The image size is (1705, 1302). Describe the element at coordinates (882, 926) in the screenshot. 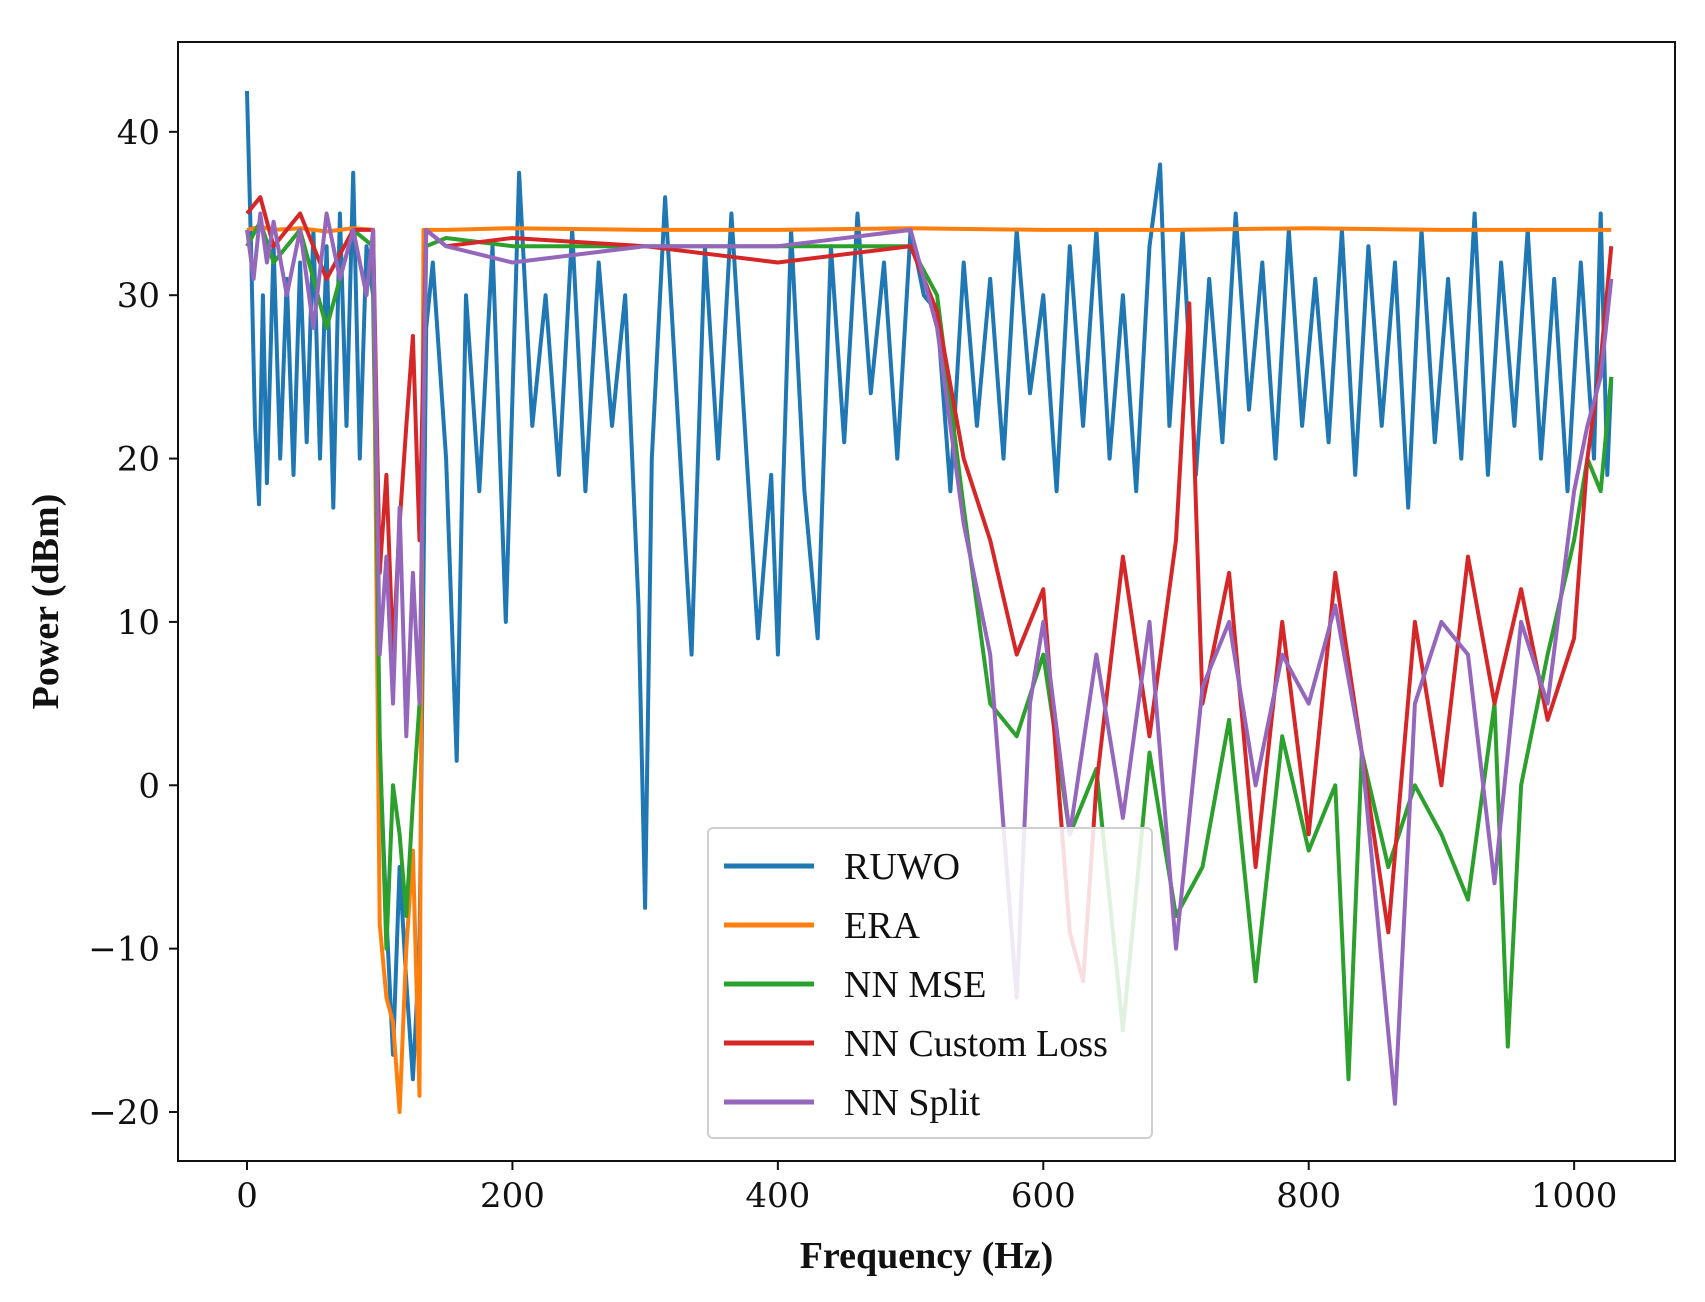

I see `legend-label: ERA` at that location.